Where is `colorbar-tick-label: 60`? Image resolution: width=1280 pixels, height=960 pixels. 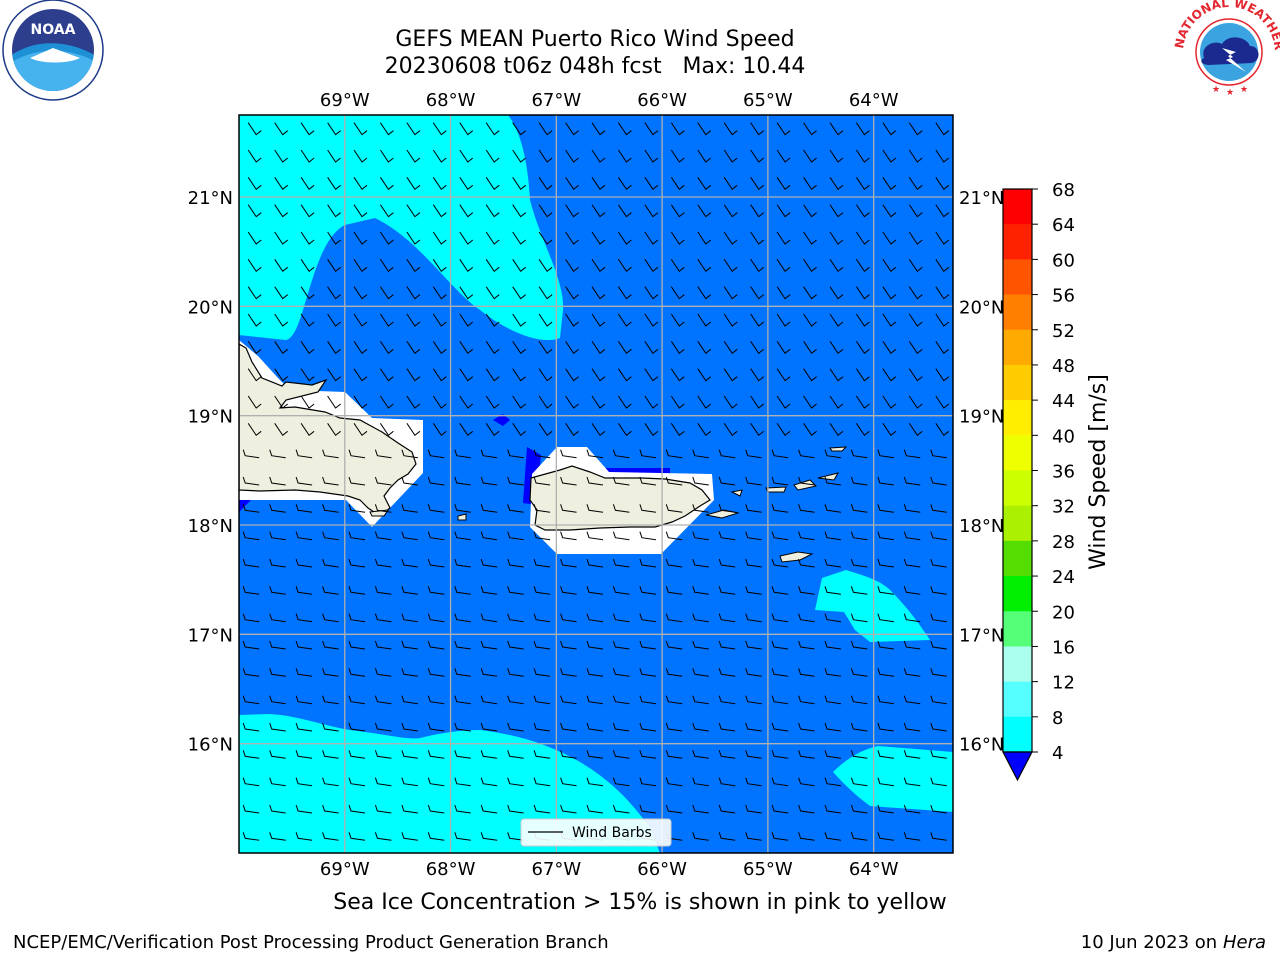 colorbar-tick-label: 60 is located at coordinates (1063, 260).